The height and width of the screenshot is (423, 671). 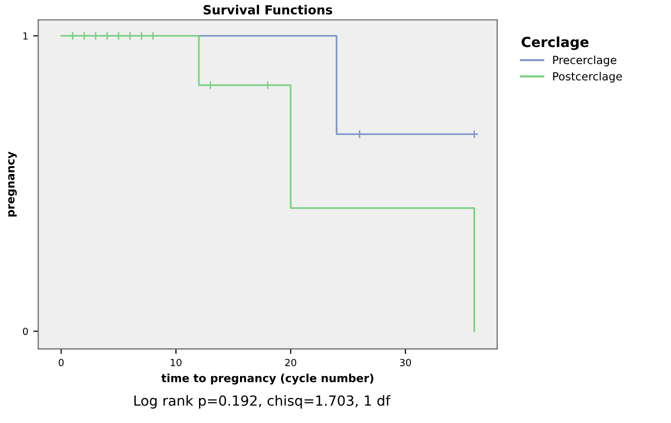 I want to click on legend-label: Precerclage, so click(x=584, y=61).